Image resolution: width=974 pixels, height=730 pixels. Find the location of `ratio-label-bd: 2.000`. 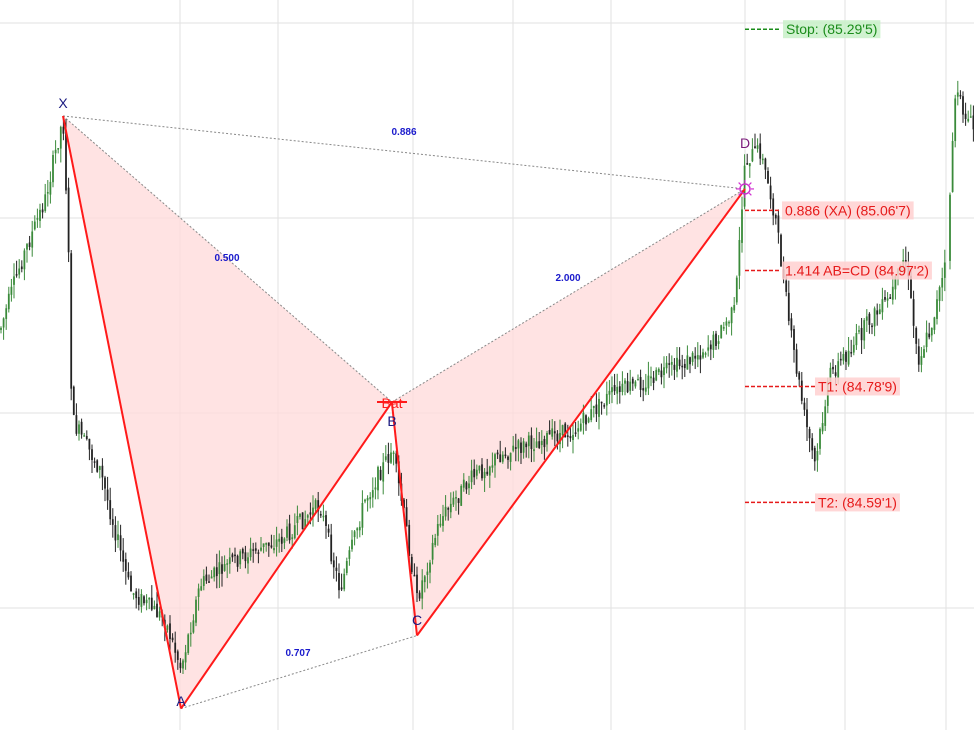

ratio-label-bd: 2.000 is located at coordinates (567, 278).